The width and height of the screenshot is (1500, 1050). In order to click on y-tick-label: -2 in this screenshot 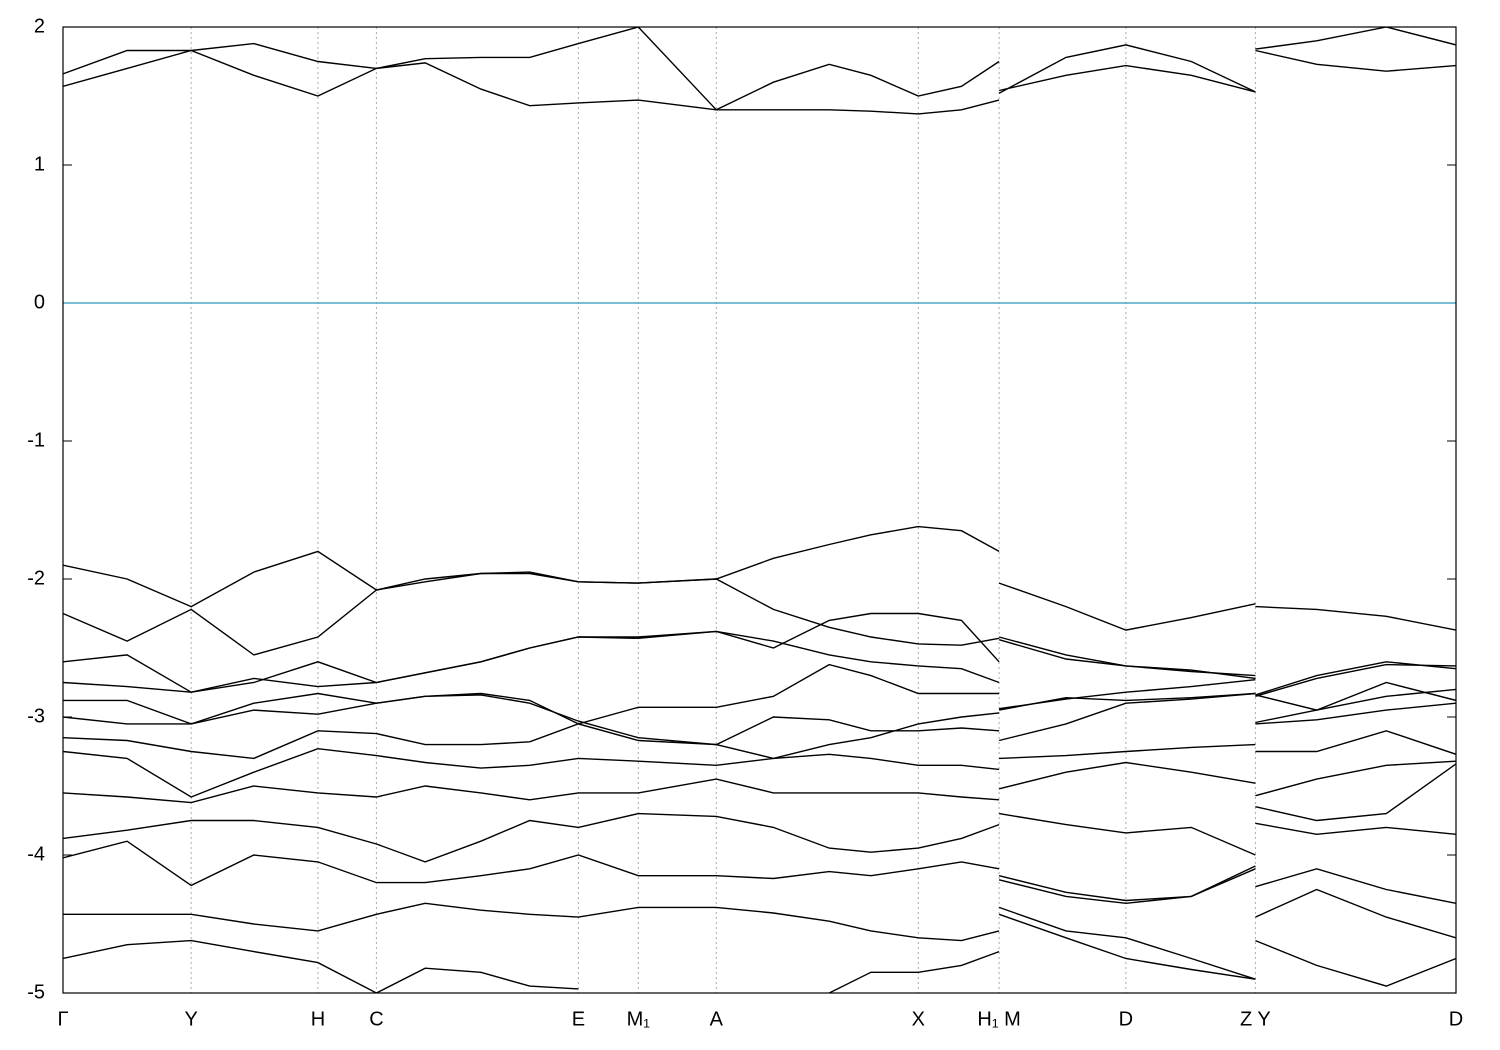, I will do `click(36, 578)`.